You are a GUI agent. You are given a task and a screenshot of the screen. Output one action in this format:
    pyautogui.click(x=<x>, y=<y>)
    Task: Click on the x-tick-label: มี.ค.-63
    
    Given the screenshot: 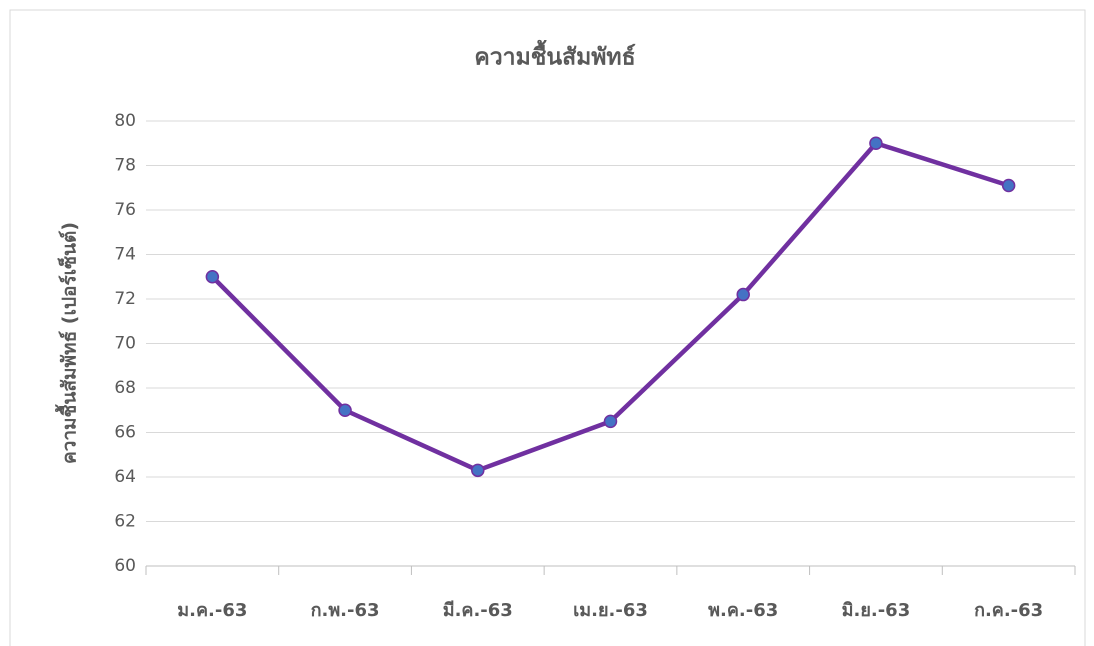 What is the action you would take?
    pyautogui.click(x=478, y=610)
    